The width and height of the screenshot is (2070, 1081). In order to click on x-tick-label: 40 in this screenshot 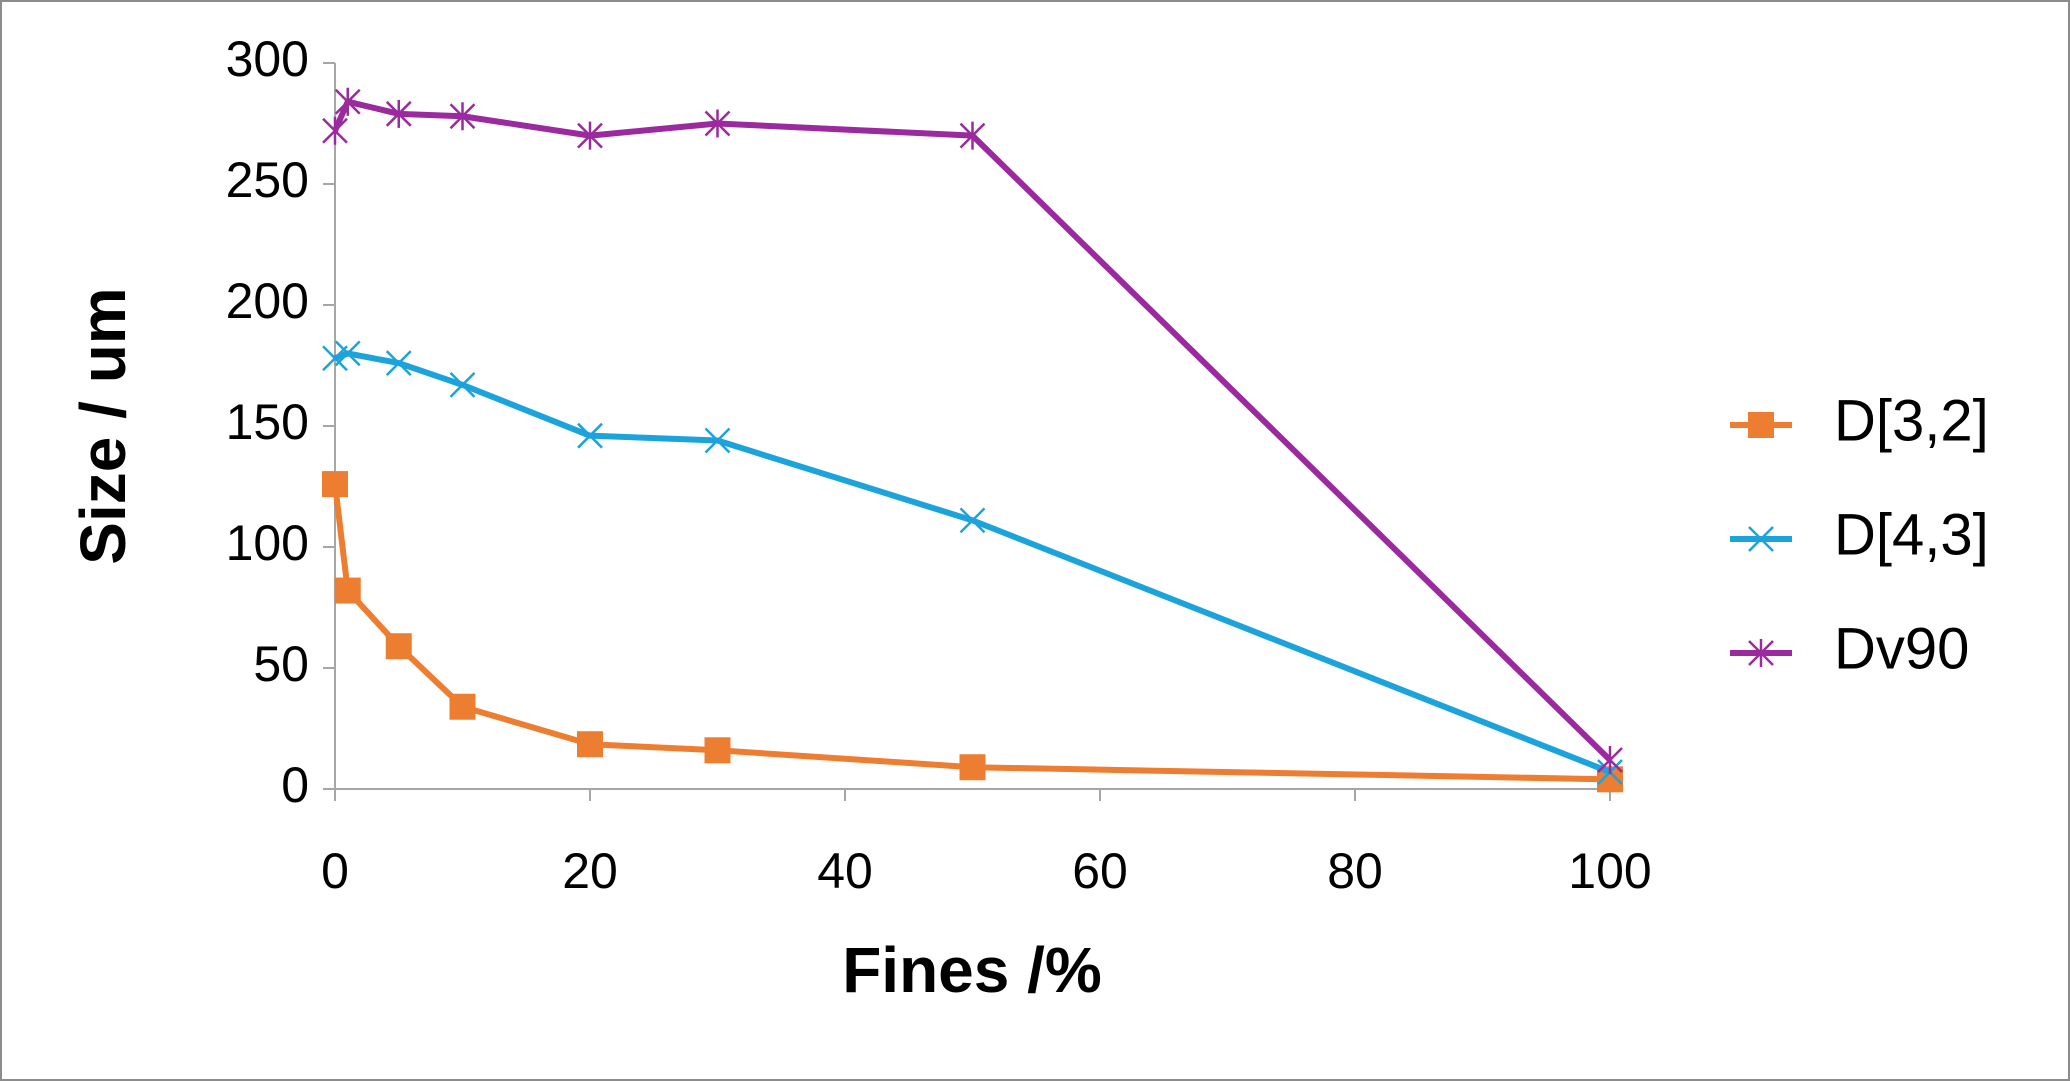, I will do `click(845, 871)`.